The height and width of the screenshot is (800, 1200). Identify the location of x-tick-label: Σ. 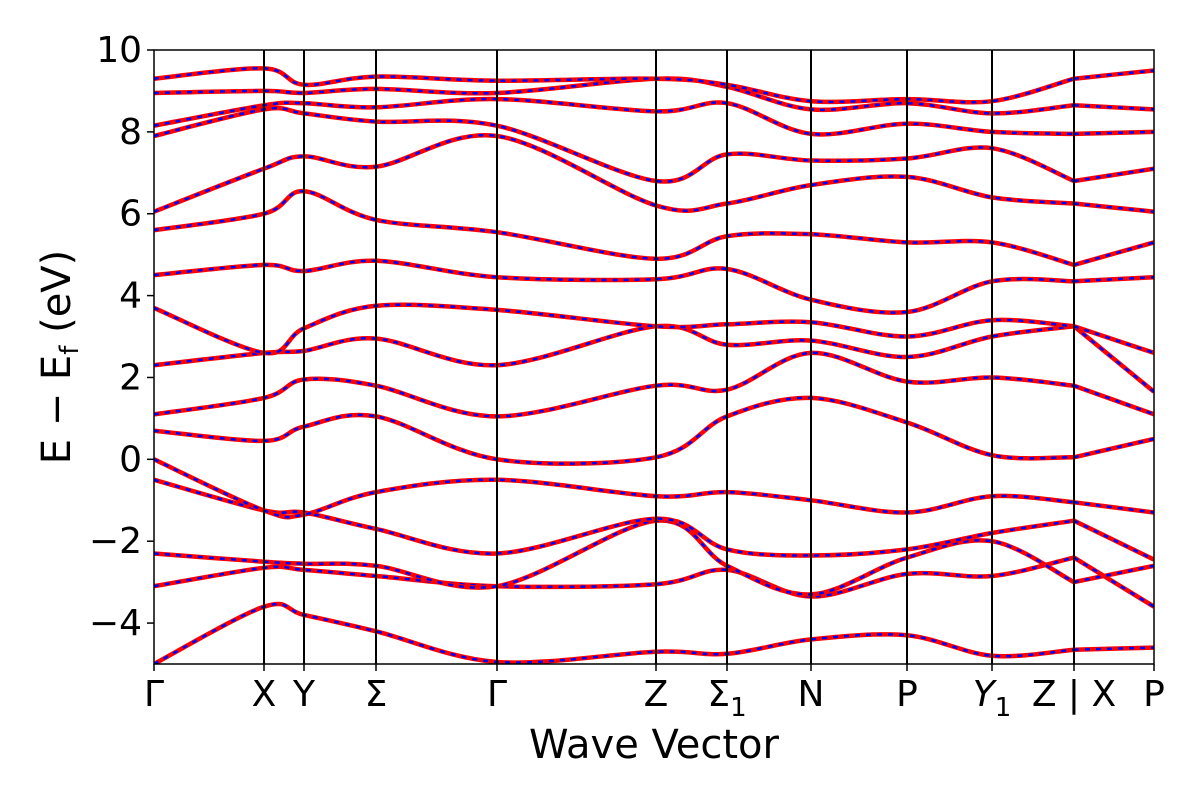
(376, 694).